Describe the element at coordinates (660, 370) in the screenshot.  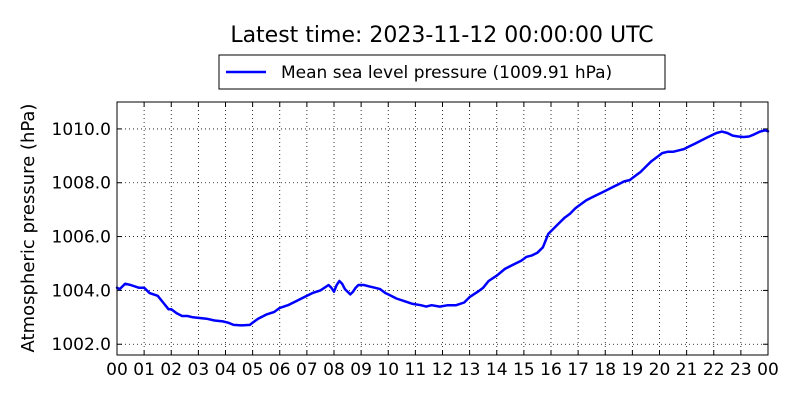
I see `x-tick-label: 20` at that location.